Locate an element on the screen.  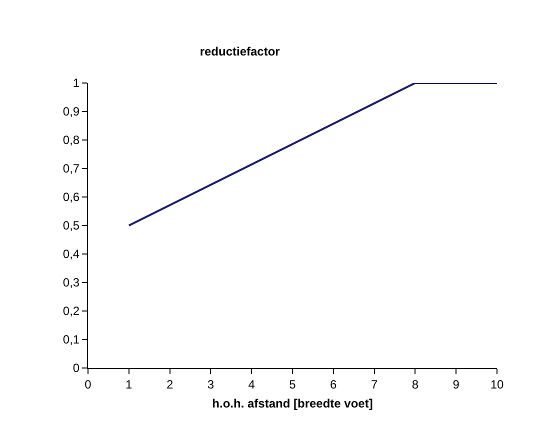
x-tick-label: 10 is located at coordinates (497, 384).